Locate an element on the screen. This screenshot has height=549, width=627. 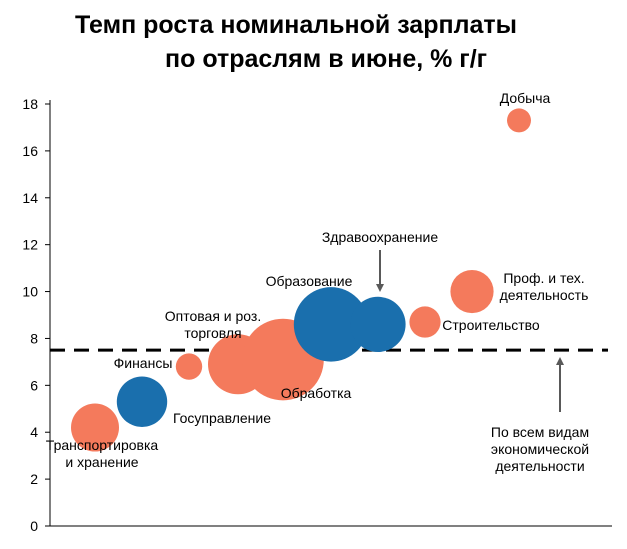
y-tick-label: 0 is located at coordinates (34, 526).